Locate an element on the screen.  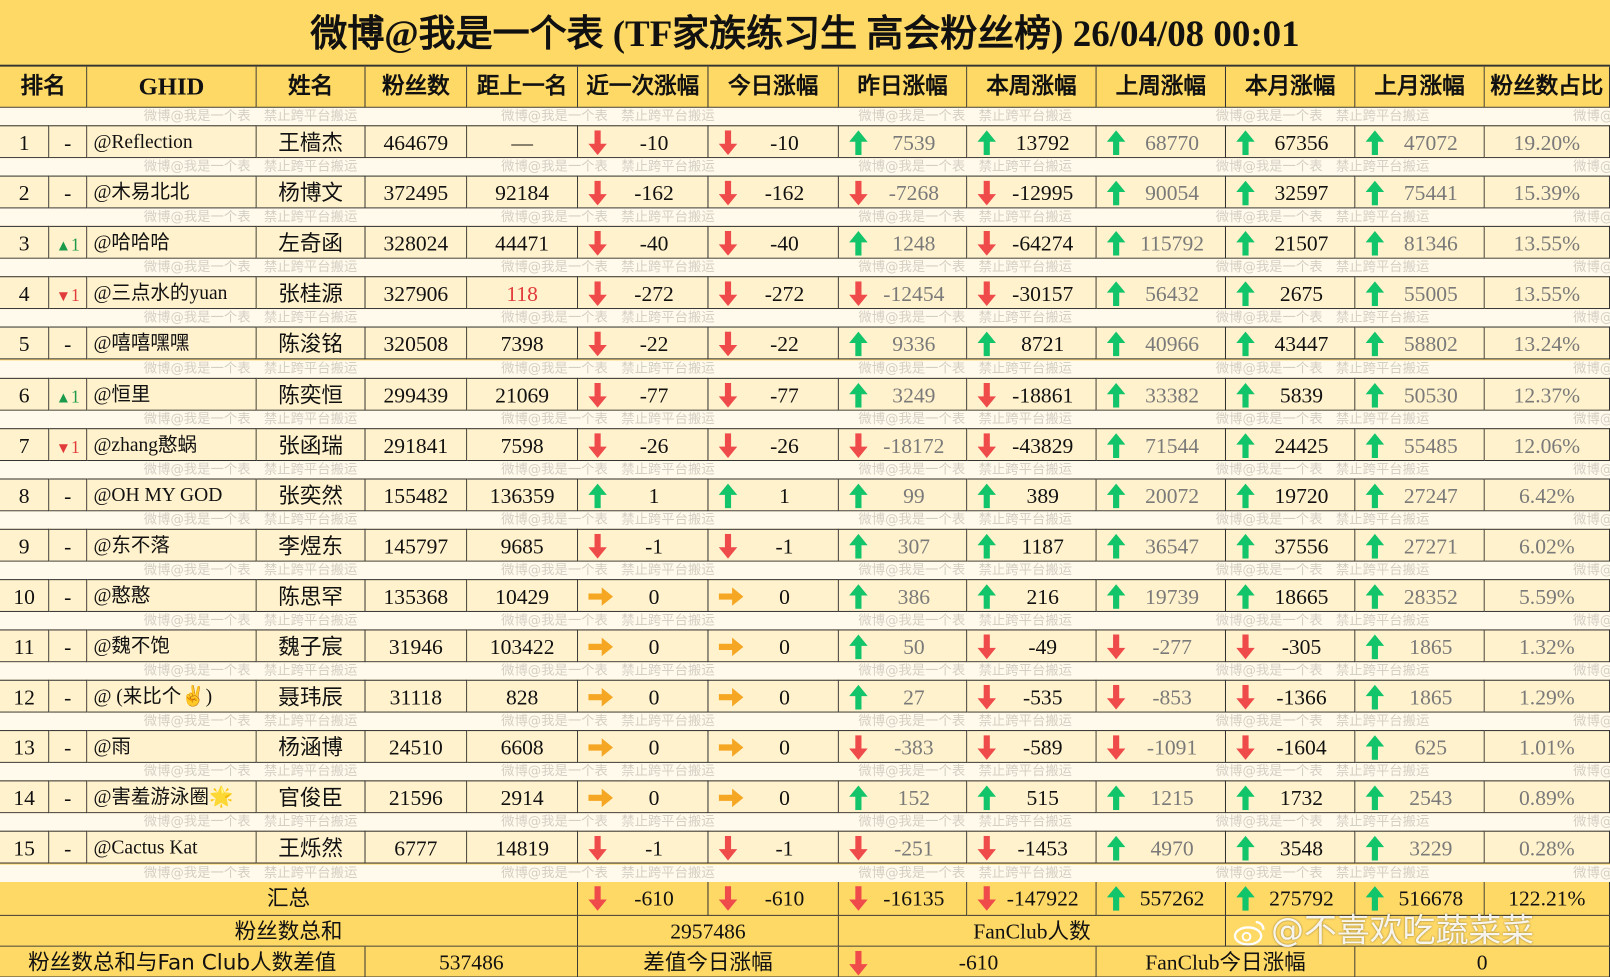
ghid-cell: @害羞游泳圈🌟 is located at coordinates (172, 797).